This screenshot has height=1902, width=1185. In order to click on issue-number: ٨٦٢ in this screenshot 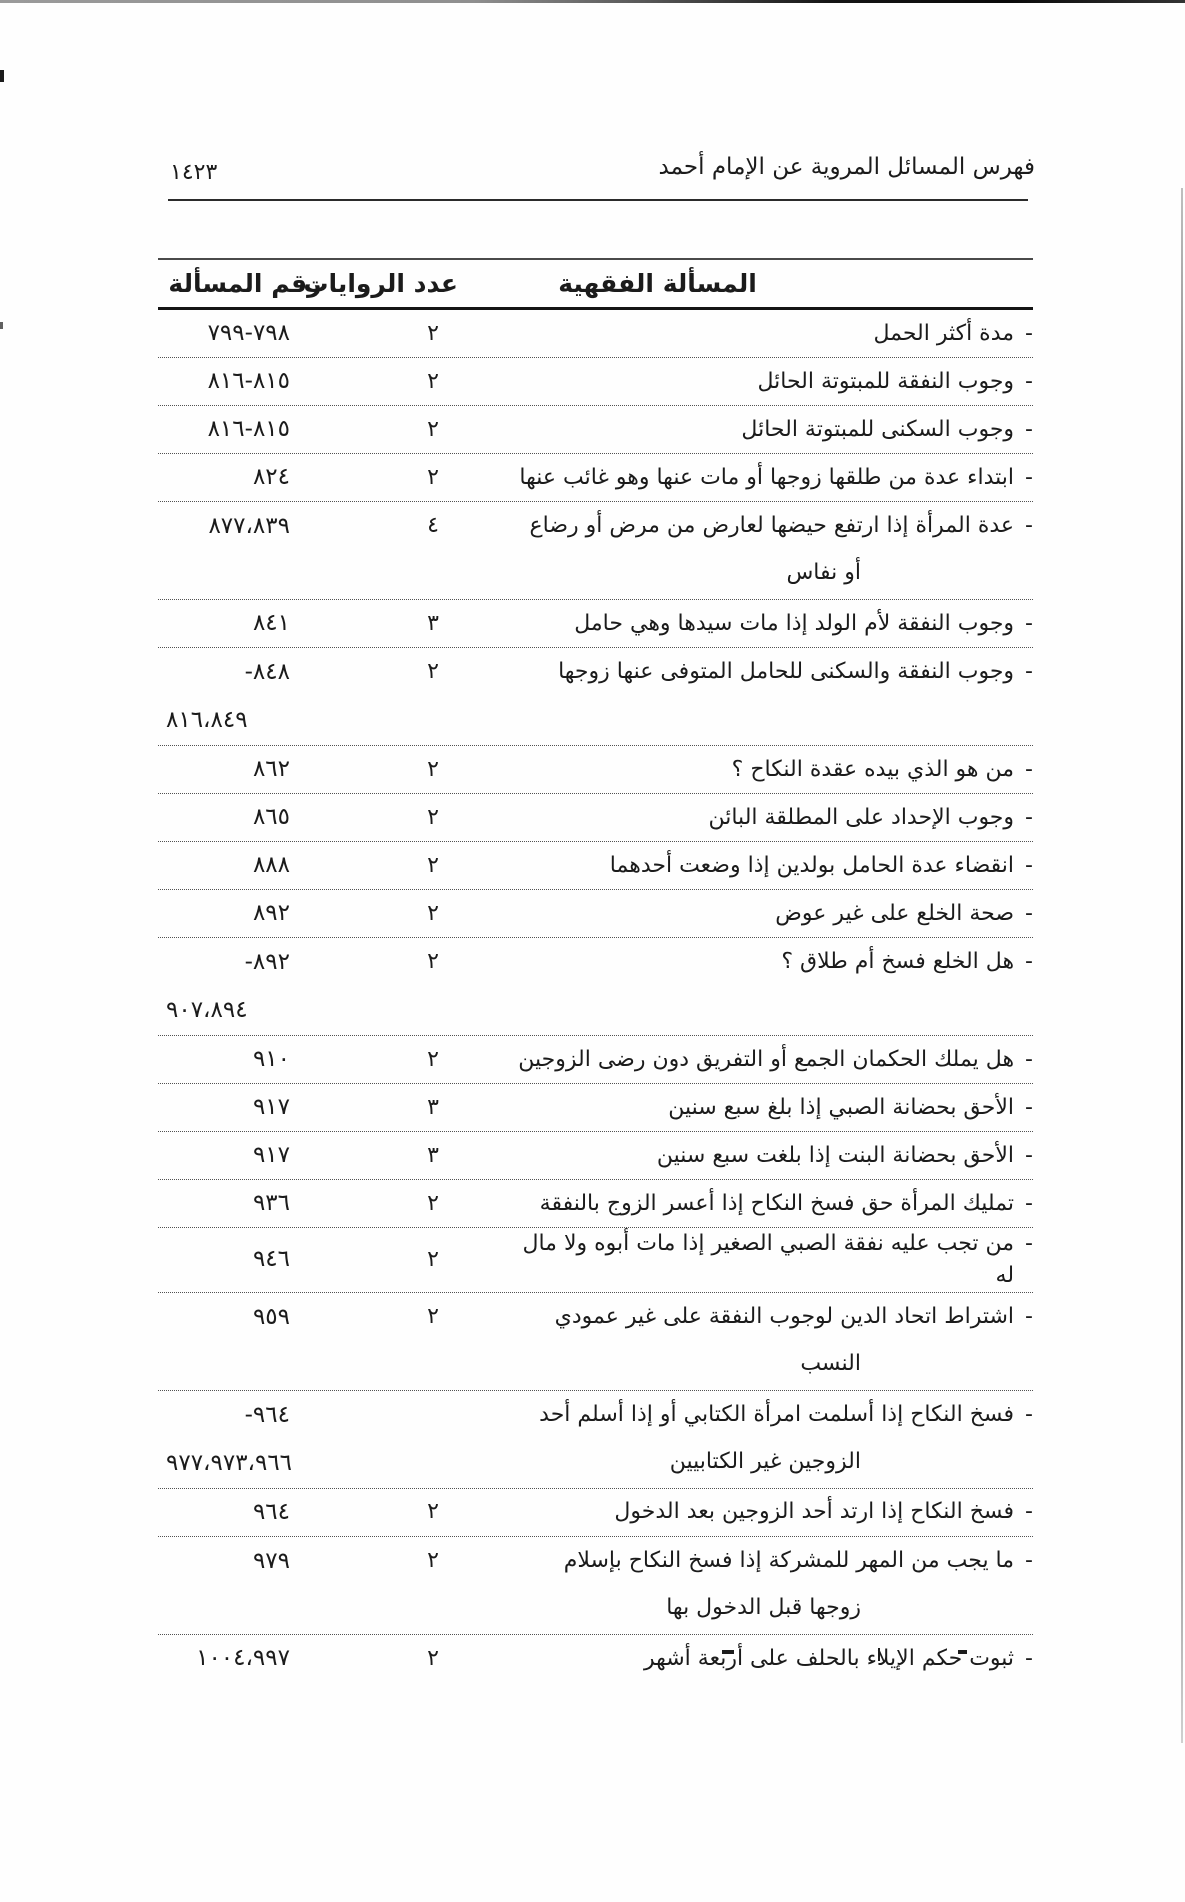, I will do `click(271, 768)`.